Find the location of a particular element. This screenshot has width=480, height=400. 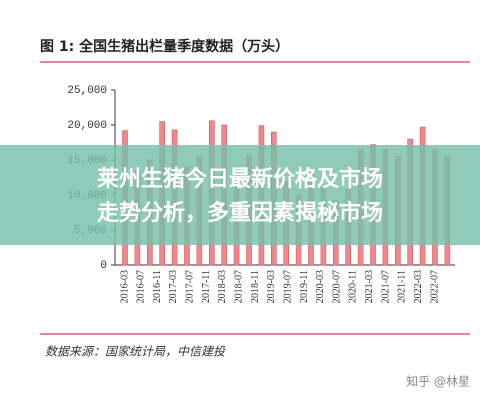

x-tick-label: 2022-03 is located at coordinates (418, 286).